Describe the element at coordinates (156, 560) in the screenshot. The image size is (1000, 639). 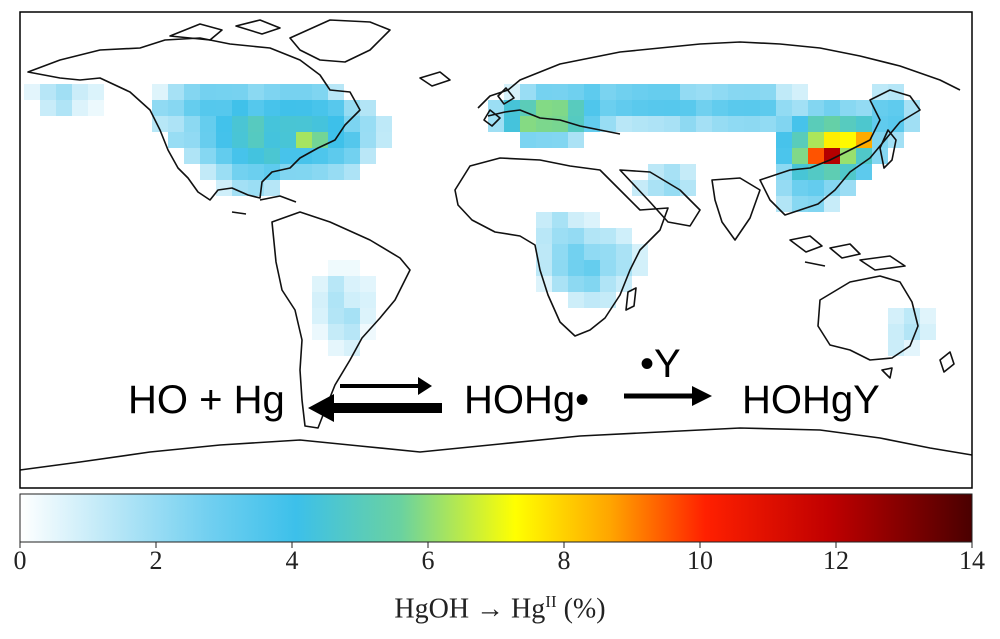
I see `colorbar-tick-label: 2` at that location.